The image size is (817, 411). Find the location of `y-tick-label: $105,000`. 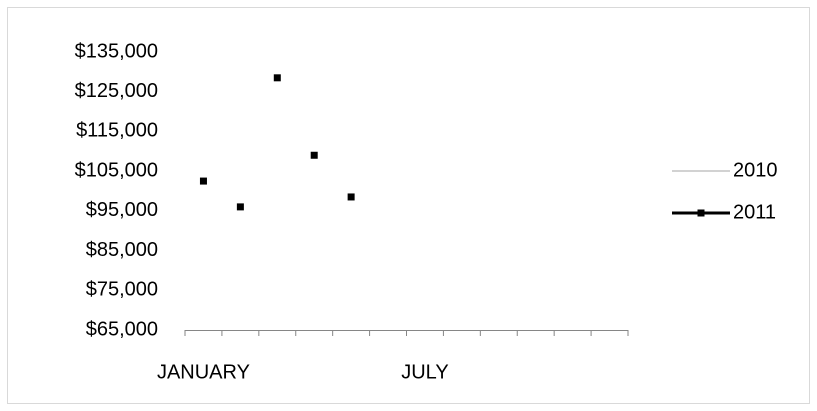

y-tick-label: $105,000 is located at coordinates (116, 170).